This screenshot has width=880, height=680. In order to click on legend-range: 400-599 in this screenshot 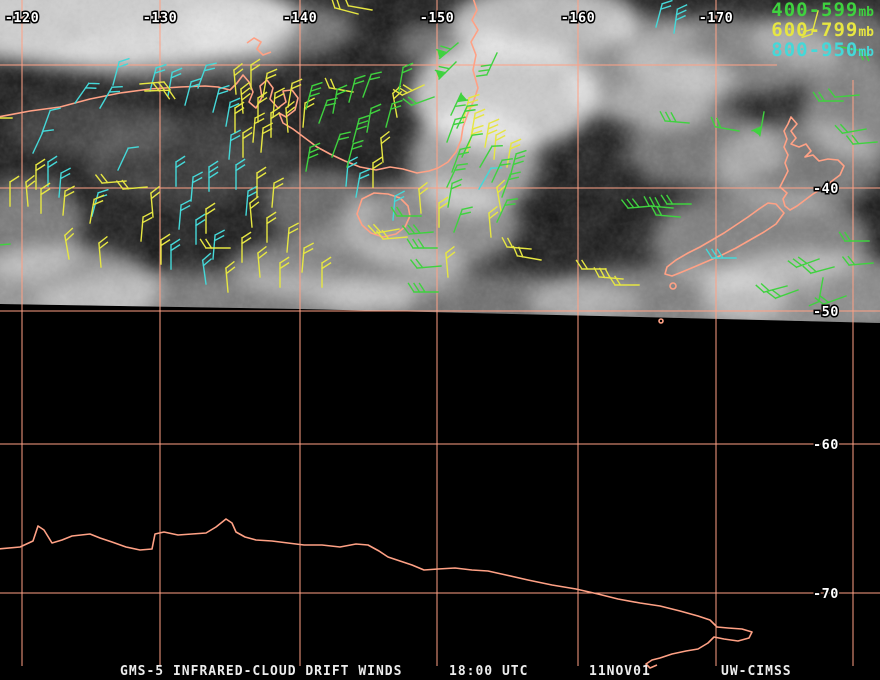, I will do `click(815, 10)`.